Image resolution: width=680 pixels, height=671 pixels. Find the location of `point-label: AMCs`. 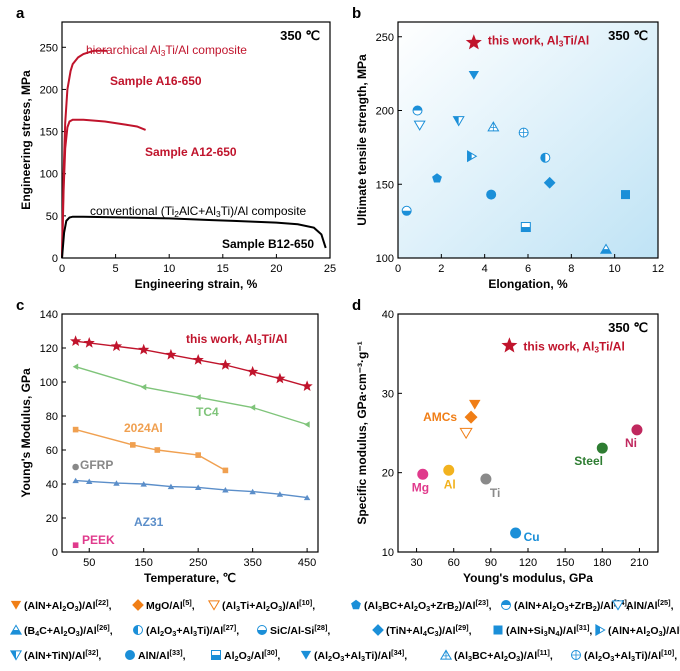

point-label: AMCs is located at coordinates (440, 417).